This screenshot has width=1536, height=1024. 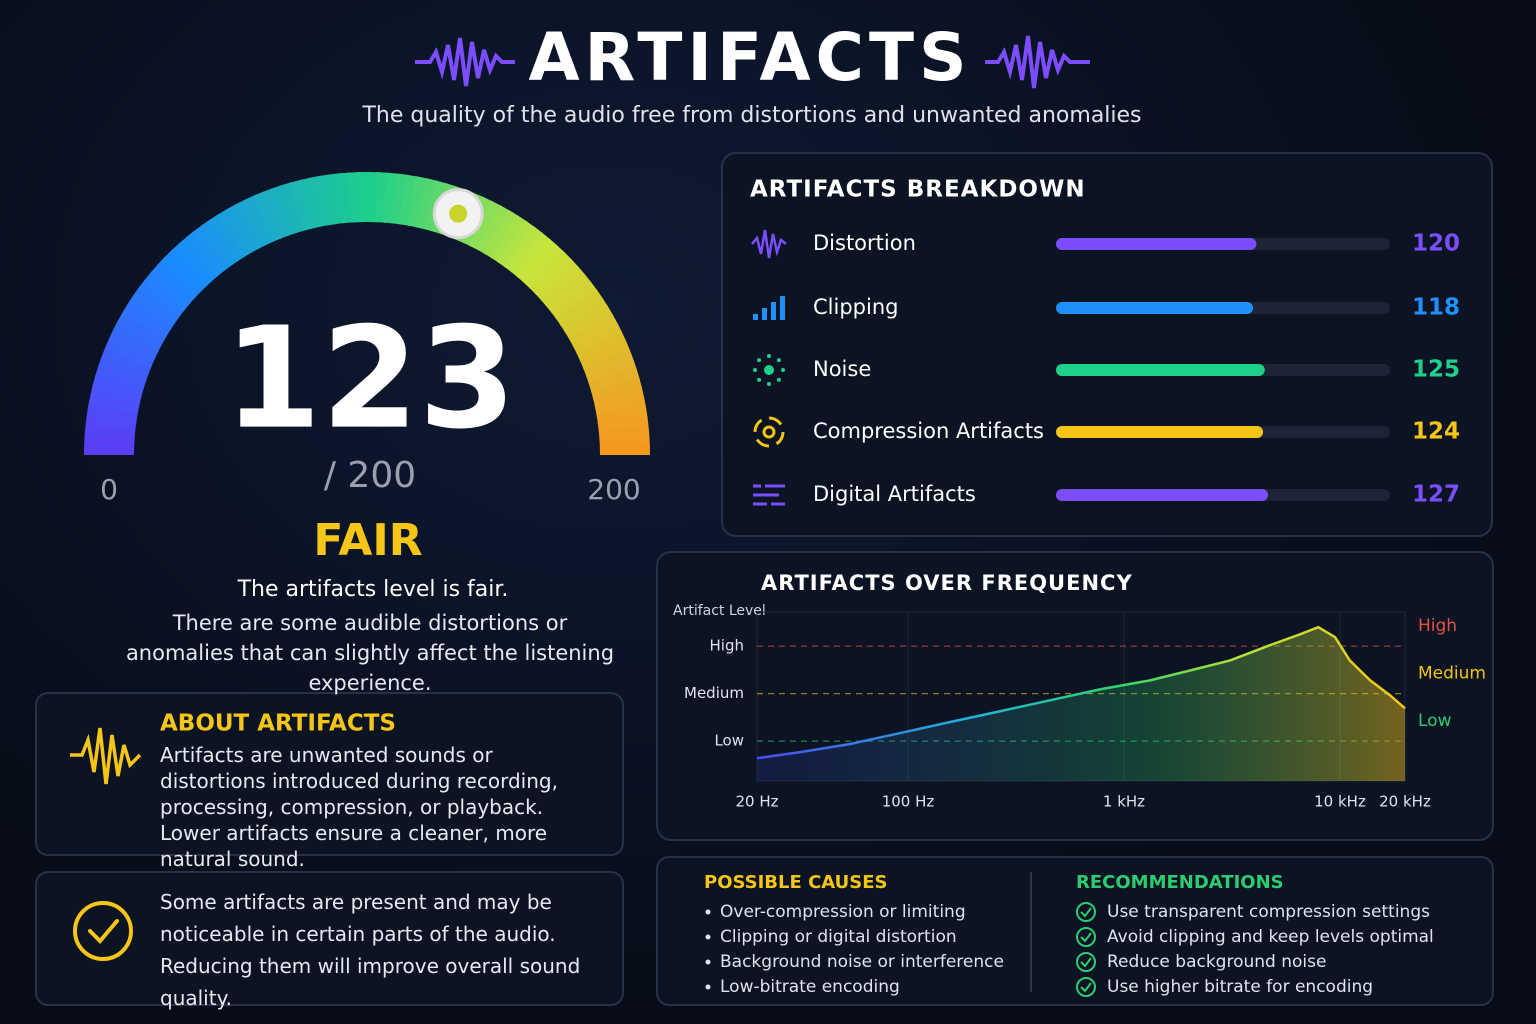 I want to click on gauge-marker-dot, so click(x=458, y=213).